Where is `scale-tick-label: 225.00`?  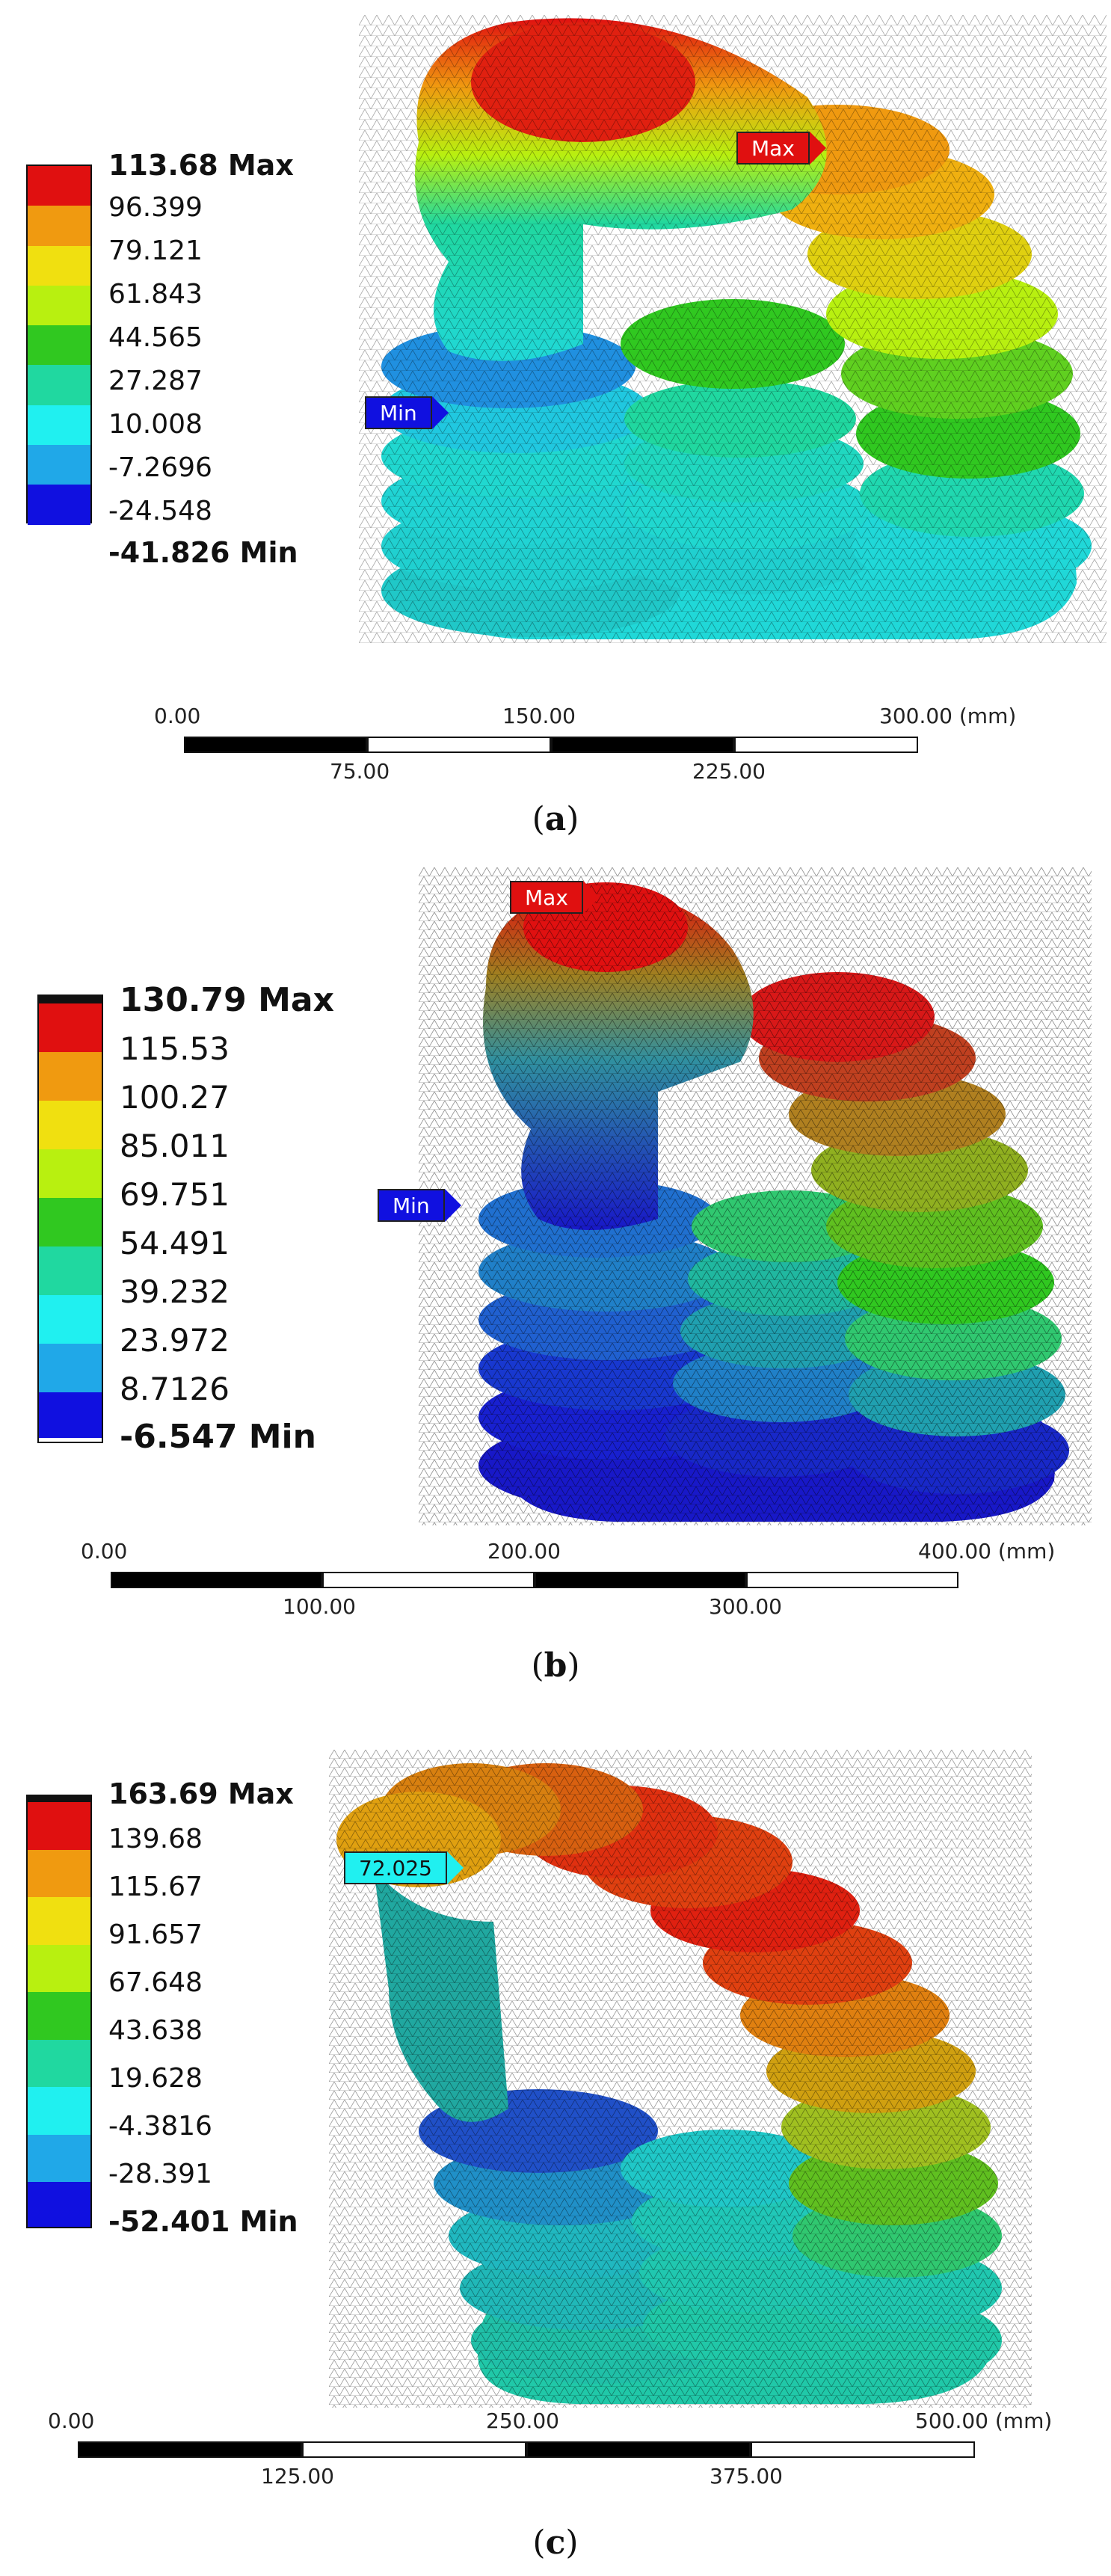 scale-tick-label: 225.00 is located at coordinates (729, 771).